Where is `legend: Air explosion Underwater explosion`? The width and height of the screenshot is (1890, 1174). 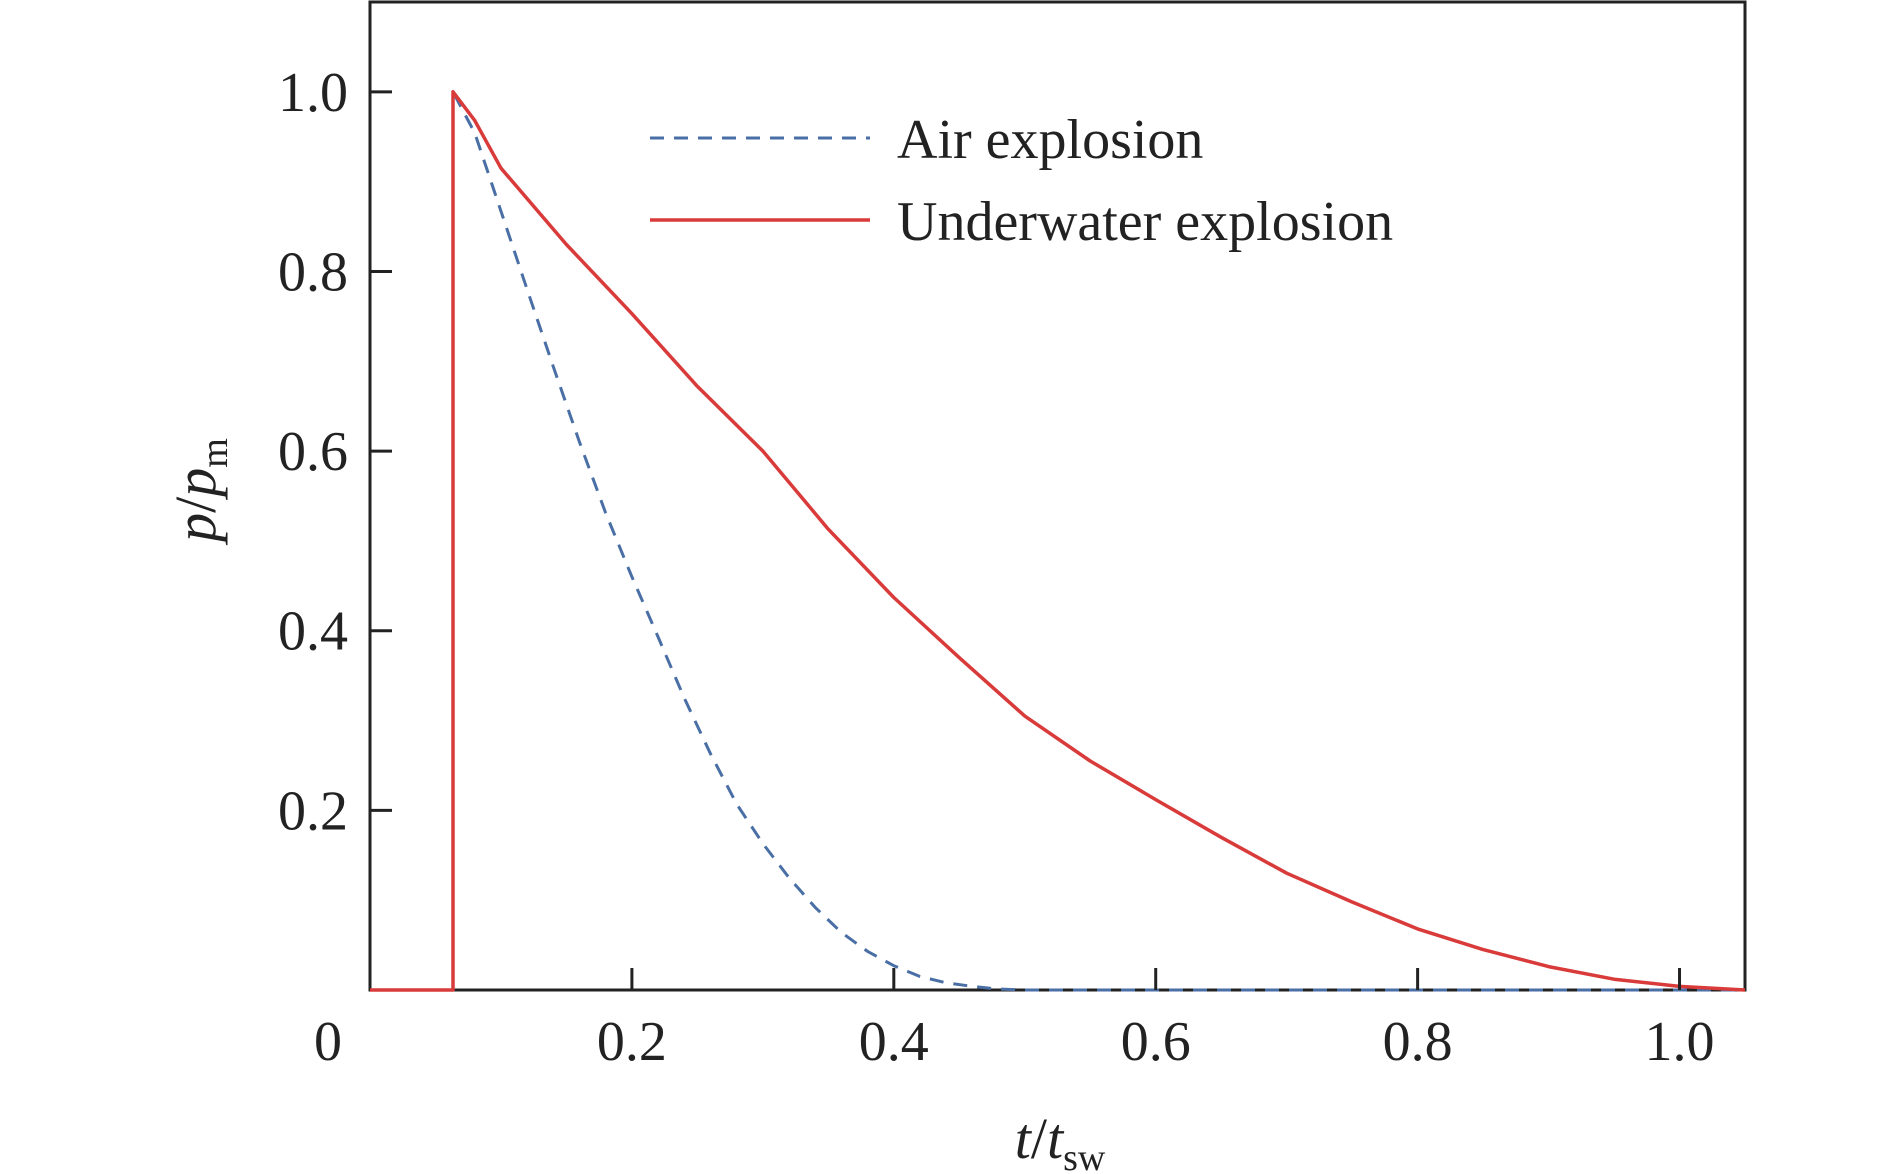 legend: Air explosion Underwater explosion is located at coordinates (1021, 181).